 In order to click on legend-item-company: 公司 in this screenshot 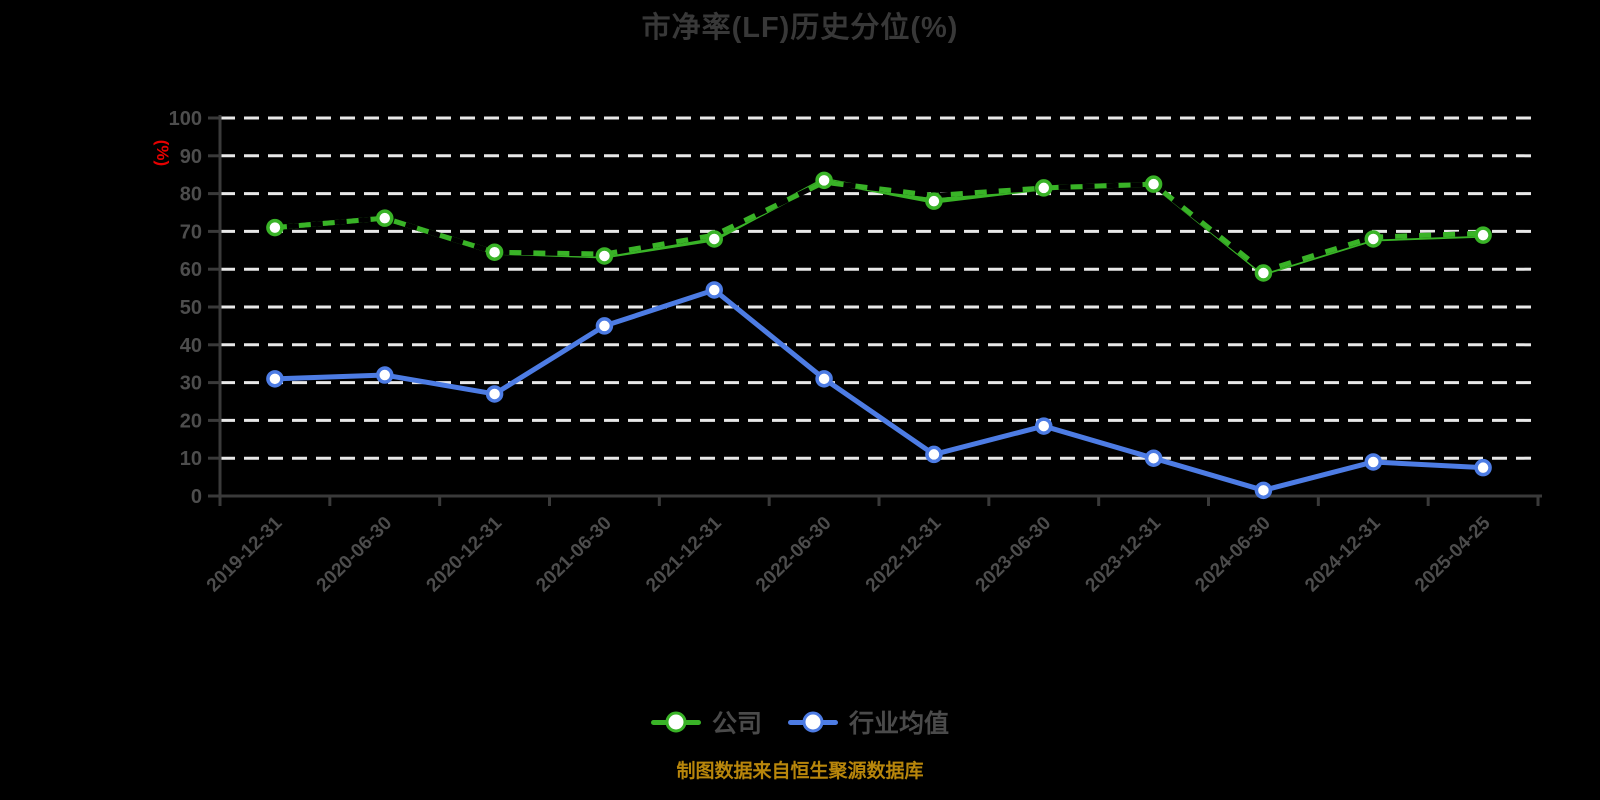, I will do `click(706, 722)`.